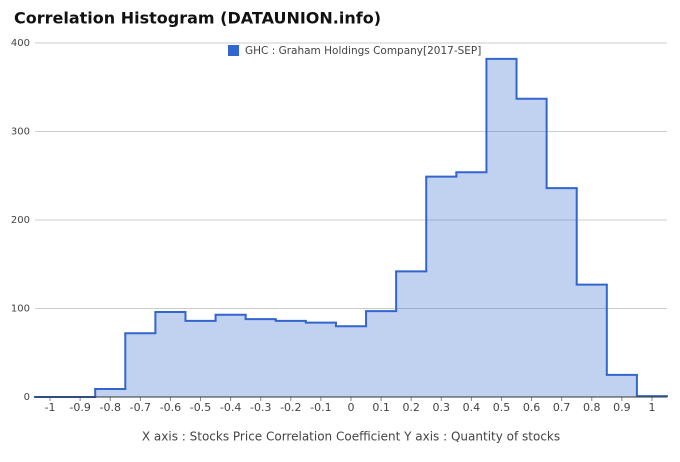 Image resolution: width=680 pixels, height=462 pixels. What do you see at coordinates (20, 43) in the screenshot?
I see `y-tick-label: 400` at bounding box center [20, 43].